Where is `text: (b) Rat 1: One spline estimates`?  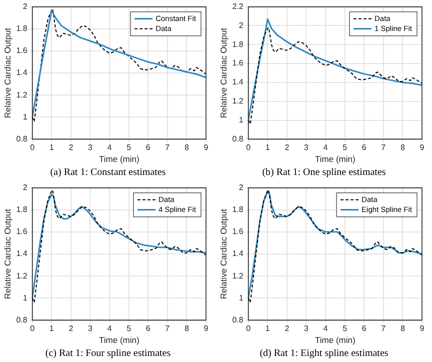
text: (b) Rat 1: One spline estimates is located at coordinates (324, 173).